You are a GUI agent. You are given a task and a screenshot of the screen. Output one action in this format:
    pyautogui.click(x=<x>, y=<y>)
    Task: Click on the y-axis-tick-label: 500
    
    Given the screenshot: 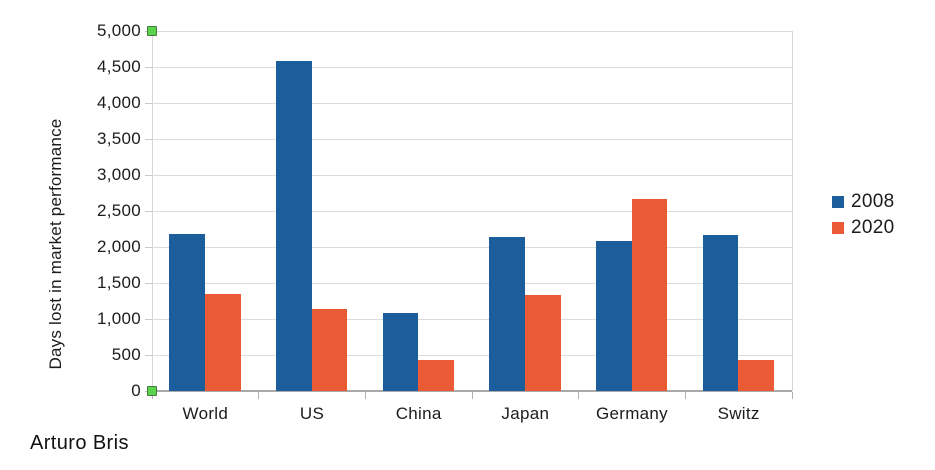 What is the action you would take?
    pyautogui.click(x=126, y=354)
    